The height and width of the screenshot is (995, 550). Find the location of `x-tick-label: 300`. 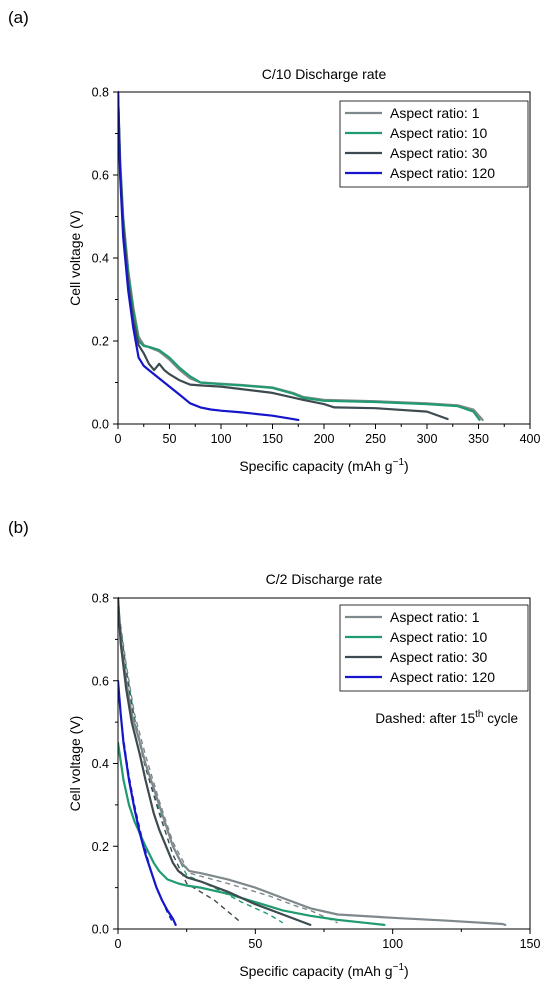

x-tick-label: 300 is located at coordinates (427, 439).